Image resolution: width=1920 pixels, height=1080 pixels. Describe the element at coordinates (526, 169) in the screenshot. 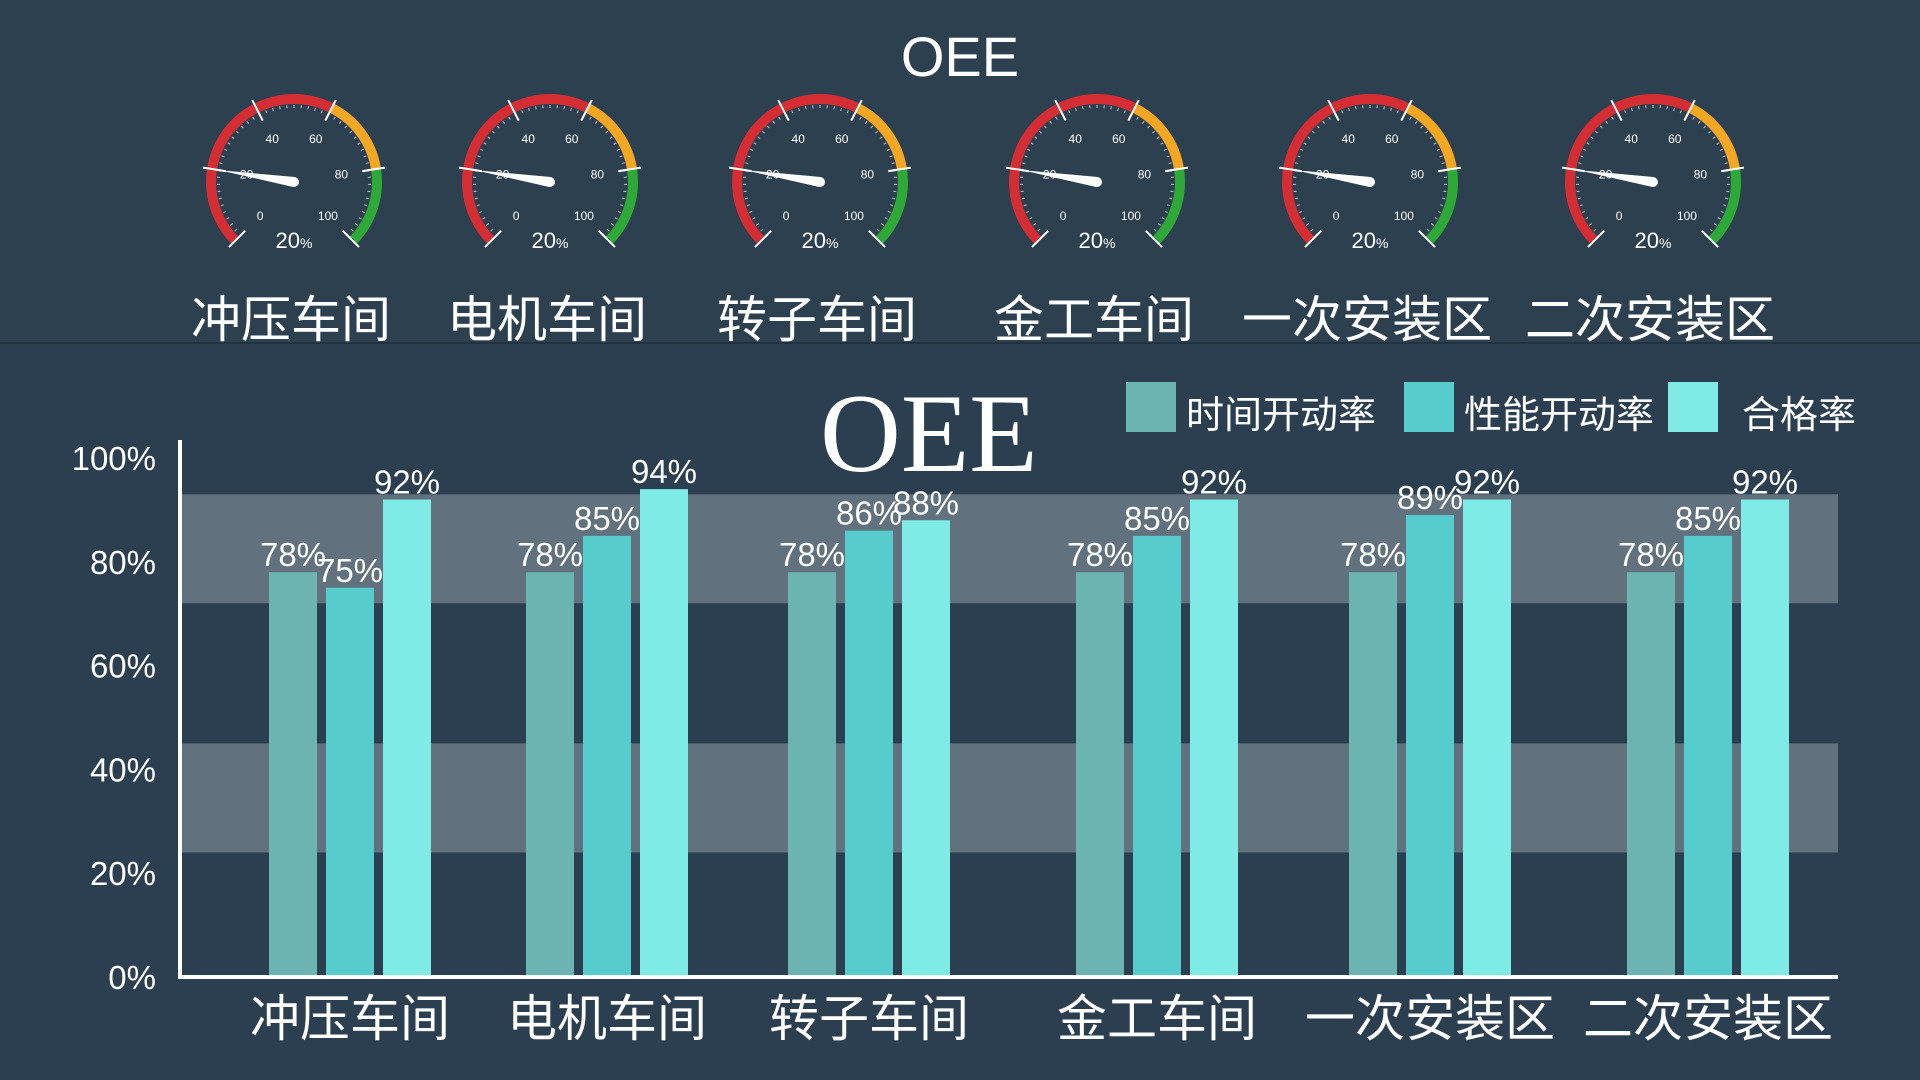

I see `gauge-red-zone` at that location.